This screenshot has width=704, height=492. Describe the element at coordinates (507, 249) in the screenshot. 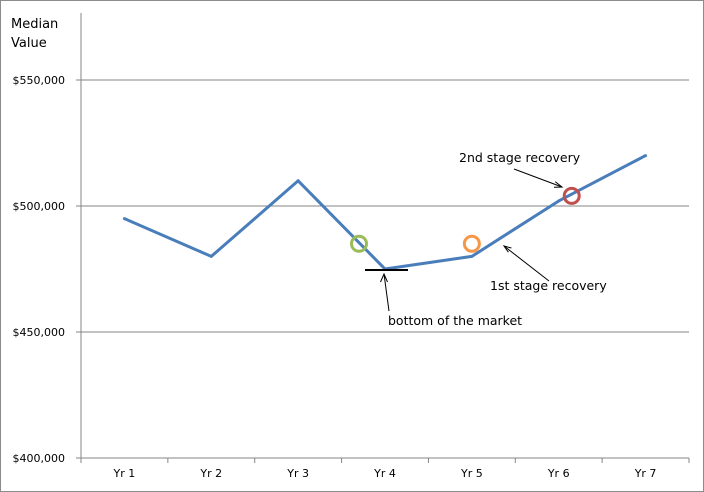

I see `arrow-head-1st-stage-recovery` at that location.